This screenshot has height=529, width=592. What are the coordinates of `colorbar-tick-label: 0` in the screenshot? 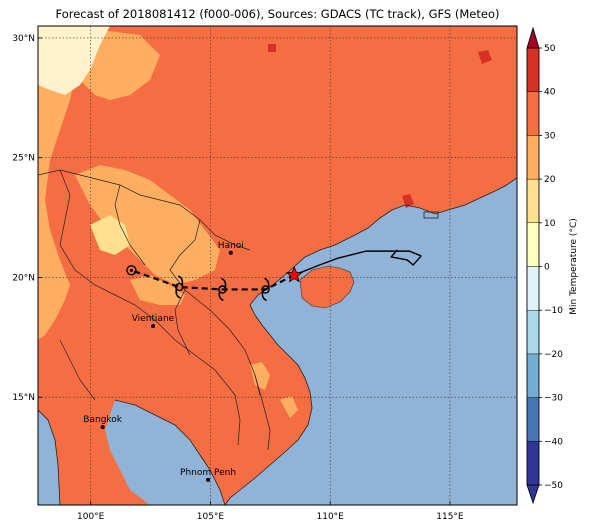 It's located at (547, 268).